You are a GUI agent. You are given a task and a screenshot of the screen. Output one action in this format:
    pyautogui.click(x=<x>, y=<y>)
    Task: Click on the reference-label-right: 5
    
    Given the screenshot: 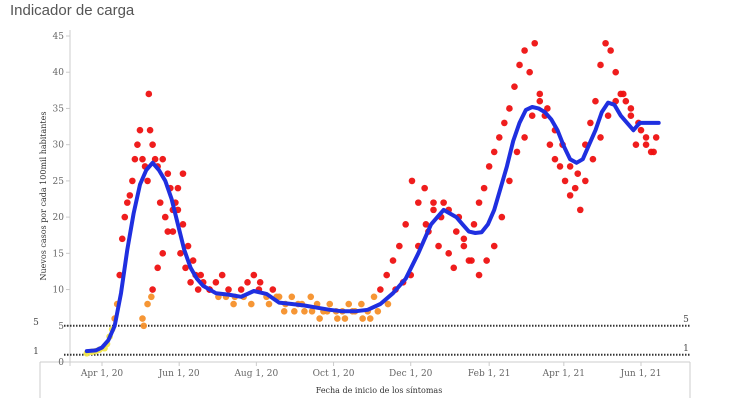 What is the action you would take?
    pyautogui.click(x=686, y=320)
    